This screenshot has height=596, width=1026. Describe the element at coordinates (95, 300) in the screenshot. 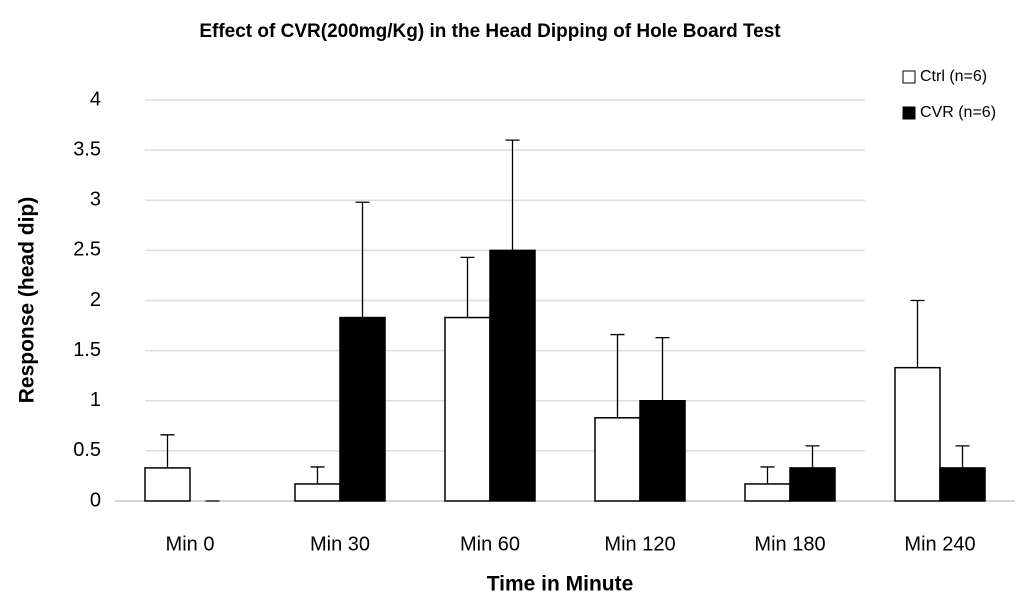

I see `y-tick-label: 2` at that location.